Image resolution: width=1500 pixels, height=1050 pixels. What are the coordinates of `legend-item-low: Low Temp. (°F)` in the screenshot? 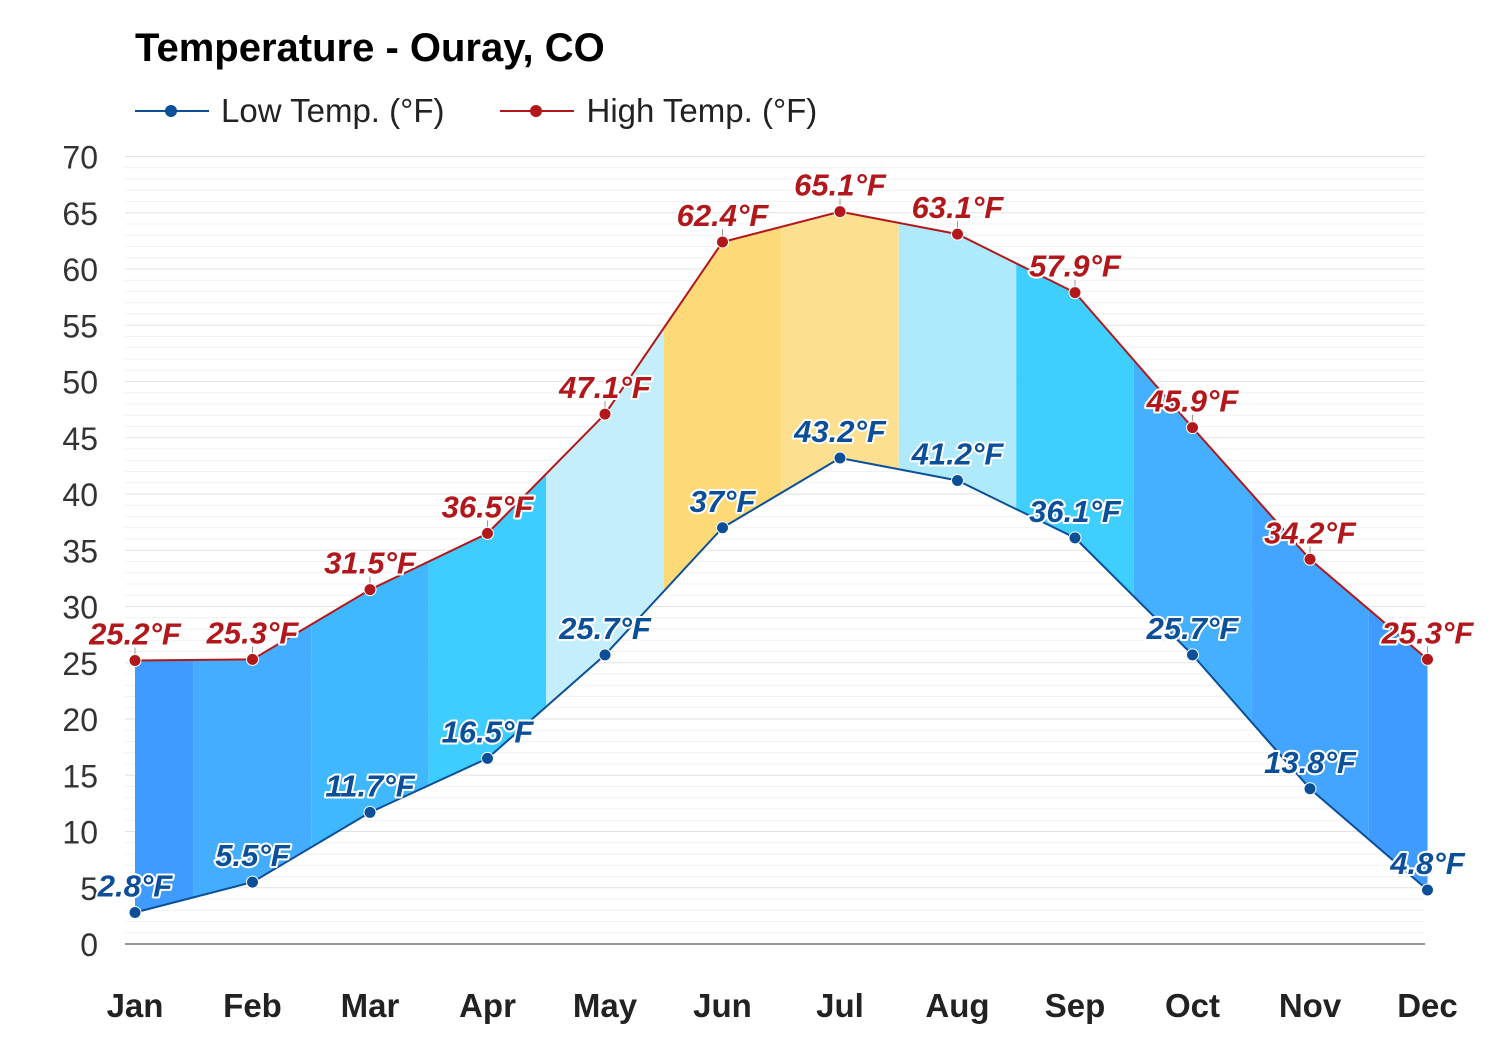 It's located at (289, 111).